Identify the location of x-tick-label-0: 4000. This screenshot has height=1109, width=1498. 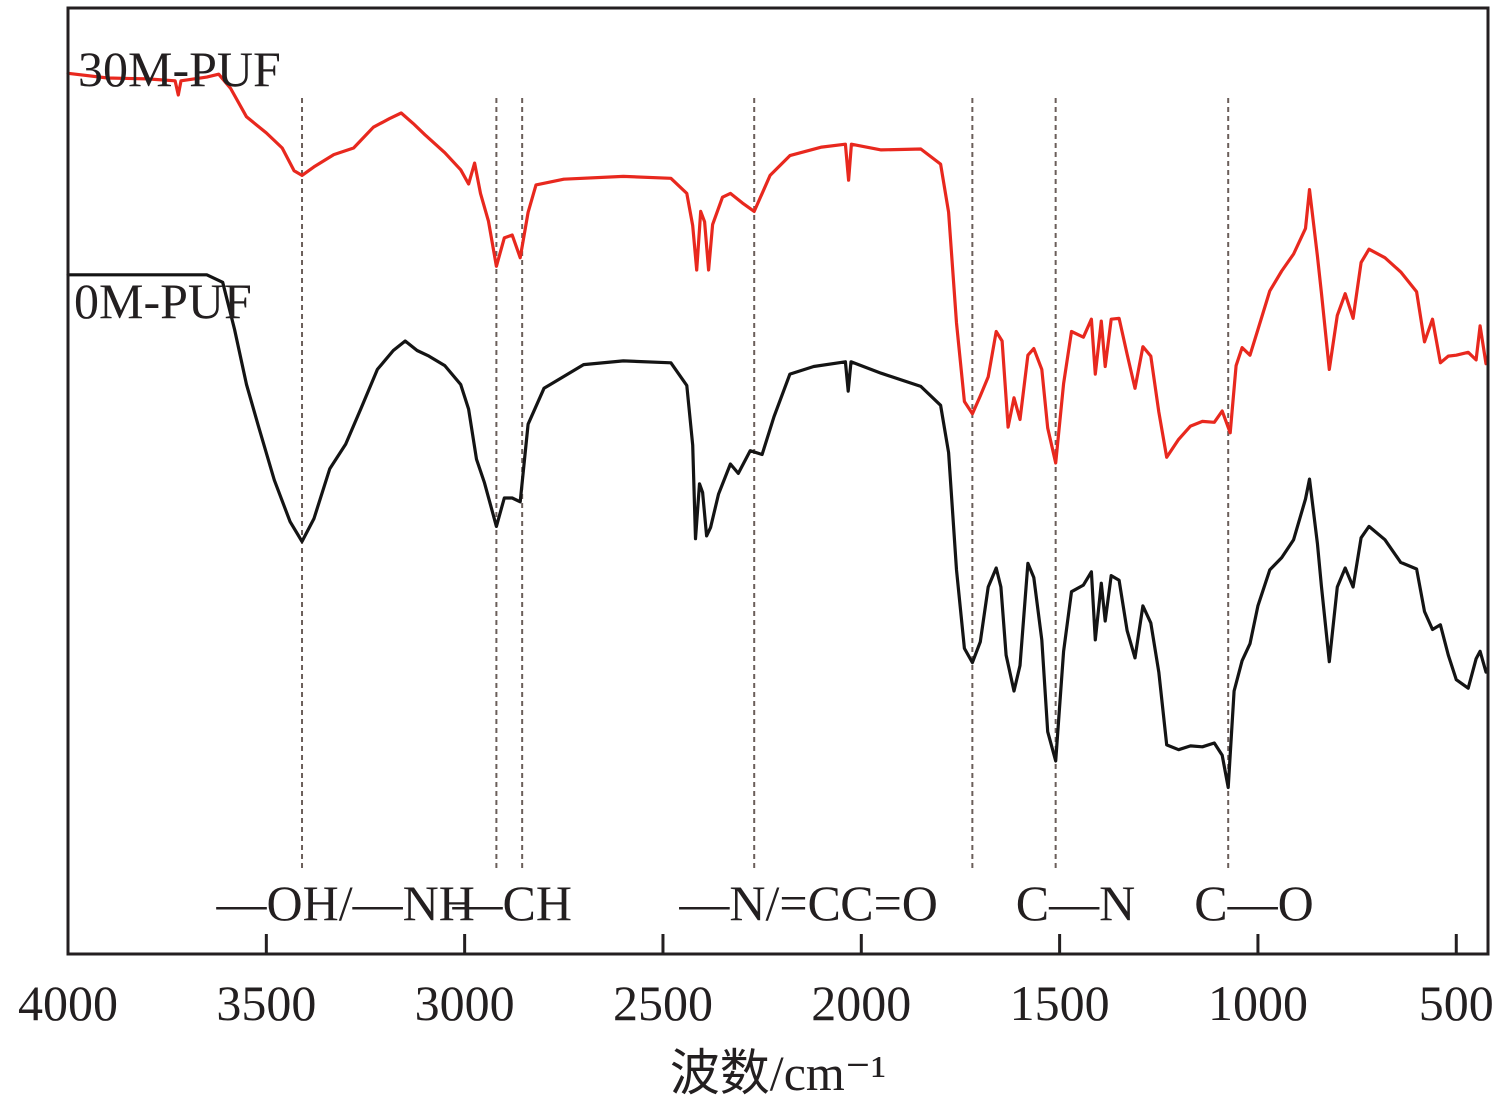
(68, 1003).